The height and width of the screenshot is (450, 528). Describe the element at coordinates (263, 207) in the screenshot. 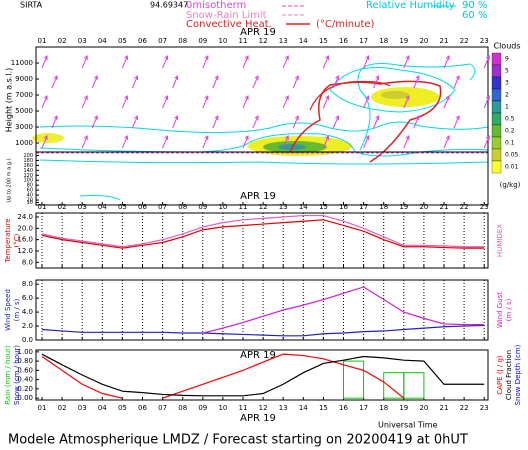

I see `x-tick-label: 12` at that location.